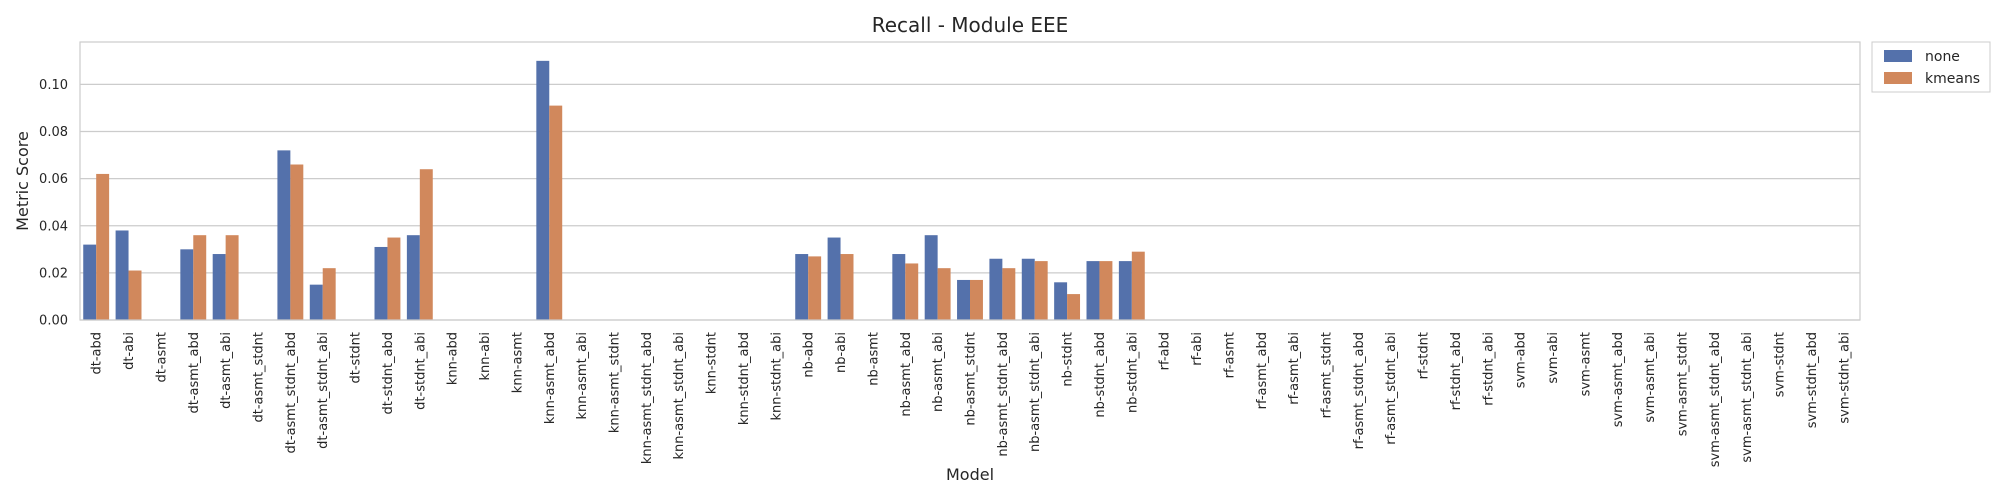 Image resolution: width=2000 pixels, height=500 pixels. What do you see at coordinates (394, 278) in the screenshot?
I see `bar-kmeans-dt-stdnt_abd` at bounding box center [394, 278].